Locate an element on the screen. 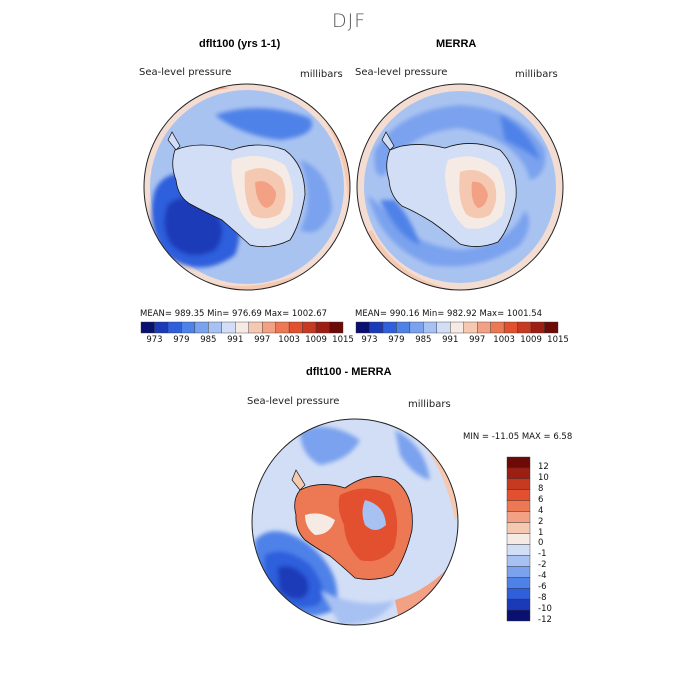  colorbar-panel2 is located at coordinates (457, 327).